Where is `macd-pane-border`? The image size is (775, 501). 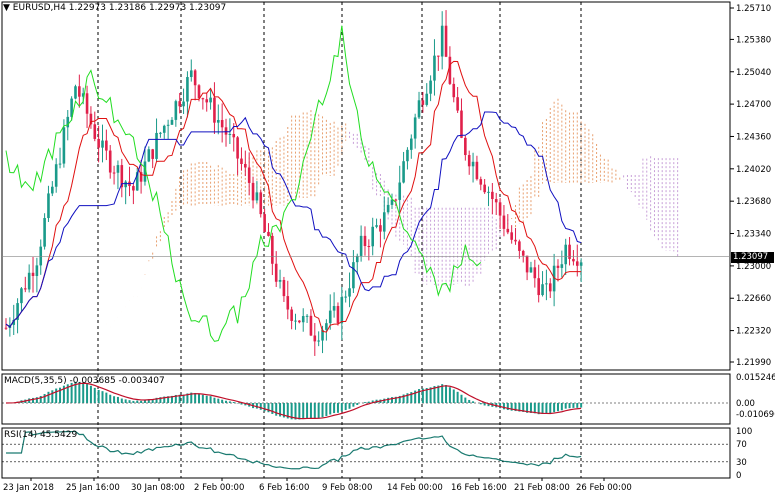 macd-pane-border is located at coordinates (366, 399).